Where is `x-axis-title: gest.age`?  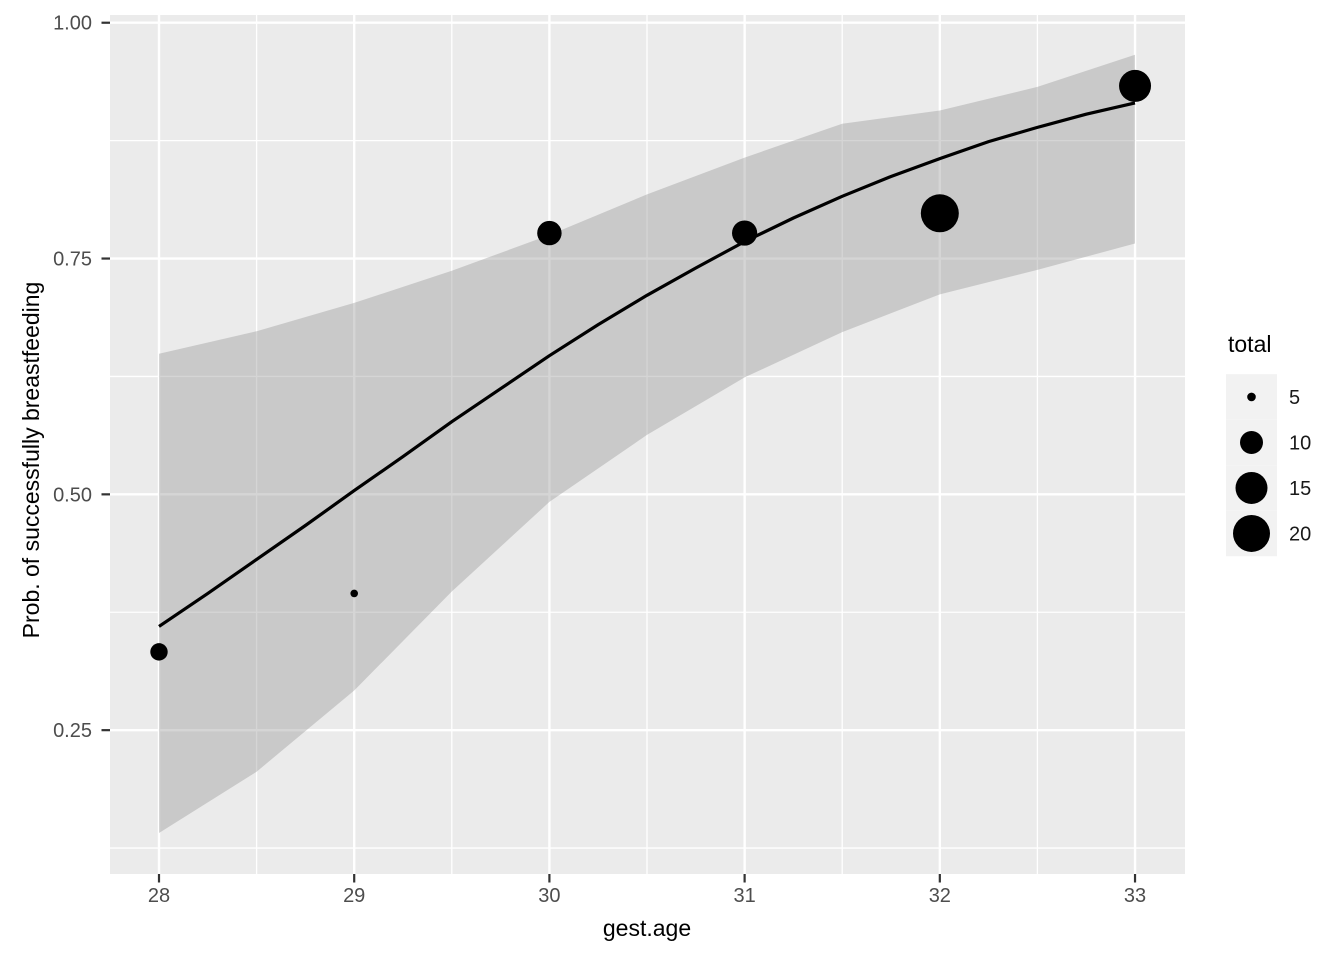
x-axis-title: gest.age is located at coordinates (647, 928).